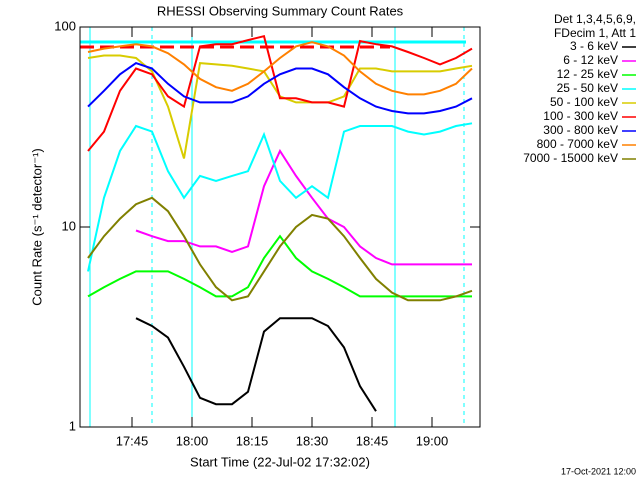 The height and width of the screenshot is (480, 640). What do you see at coordinates (590, 60) in the screenshot?
I see `legend-label: 6 - 12 keV` at bounding box center [590, 60].